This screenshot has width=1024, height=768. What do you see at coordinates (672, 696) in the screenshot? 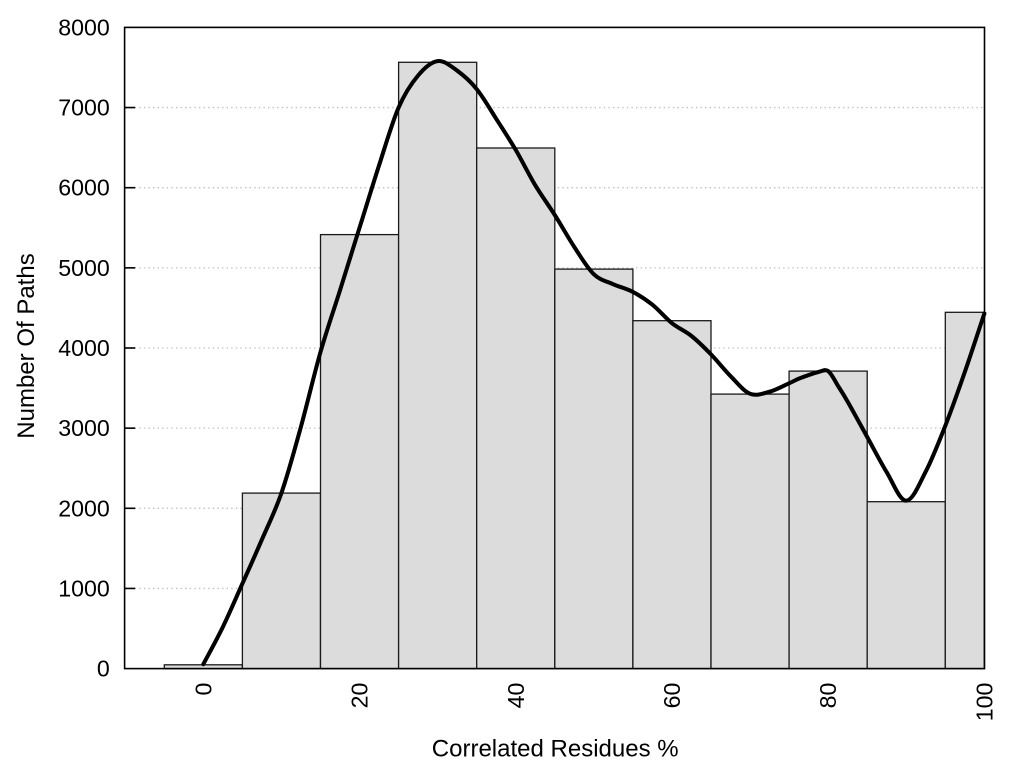
I see `svg-text: 60` at bounding box center [672, 696].